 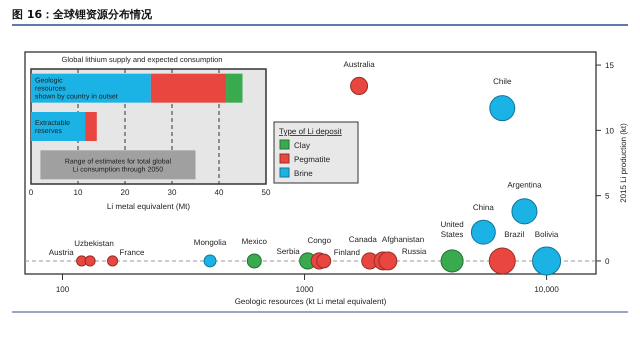 What do you see at coordinates (94, 243) in the screenshot?
I see `annotation: Uzbekistan` at bounding box center [94, 243].